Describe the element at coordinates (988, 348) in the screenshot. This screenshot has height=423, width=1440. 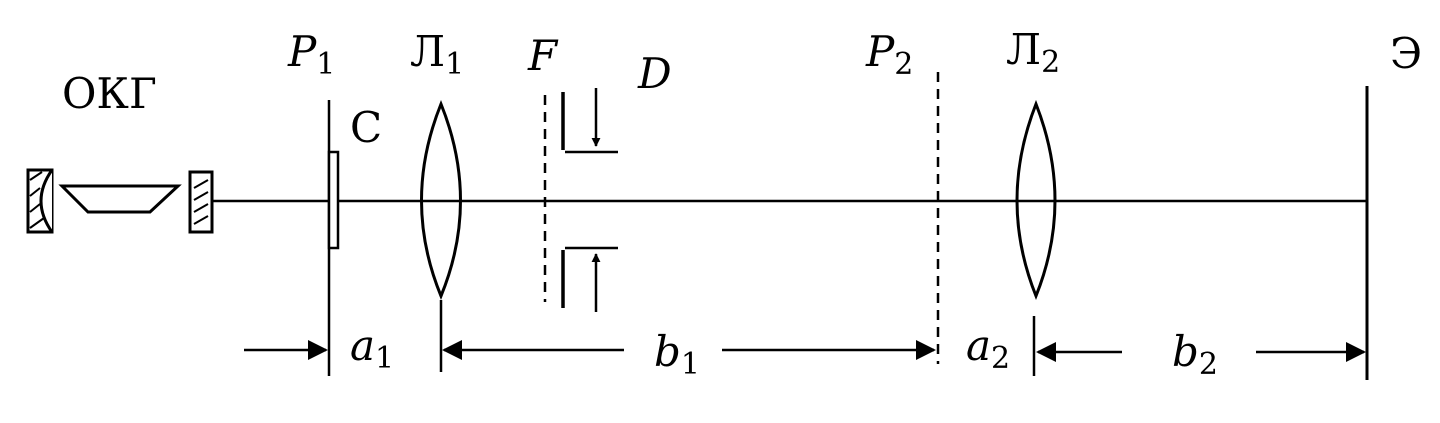
I see `a2-label: a2` at that location.